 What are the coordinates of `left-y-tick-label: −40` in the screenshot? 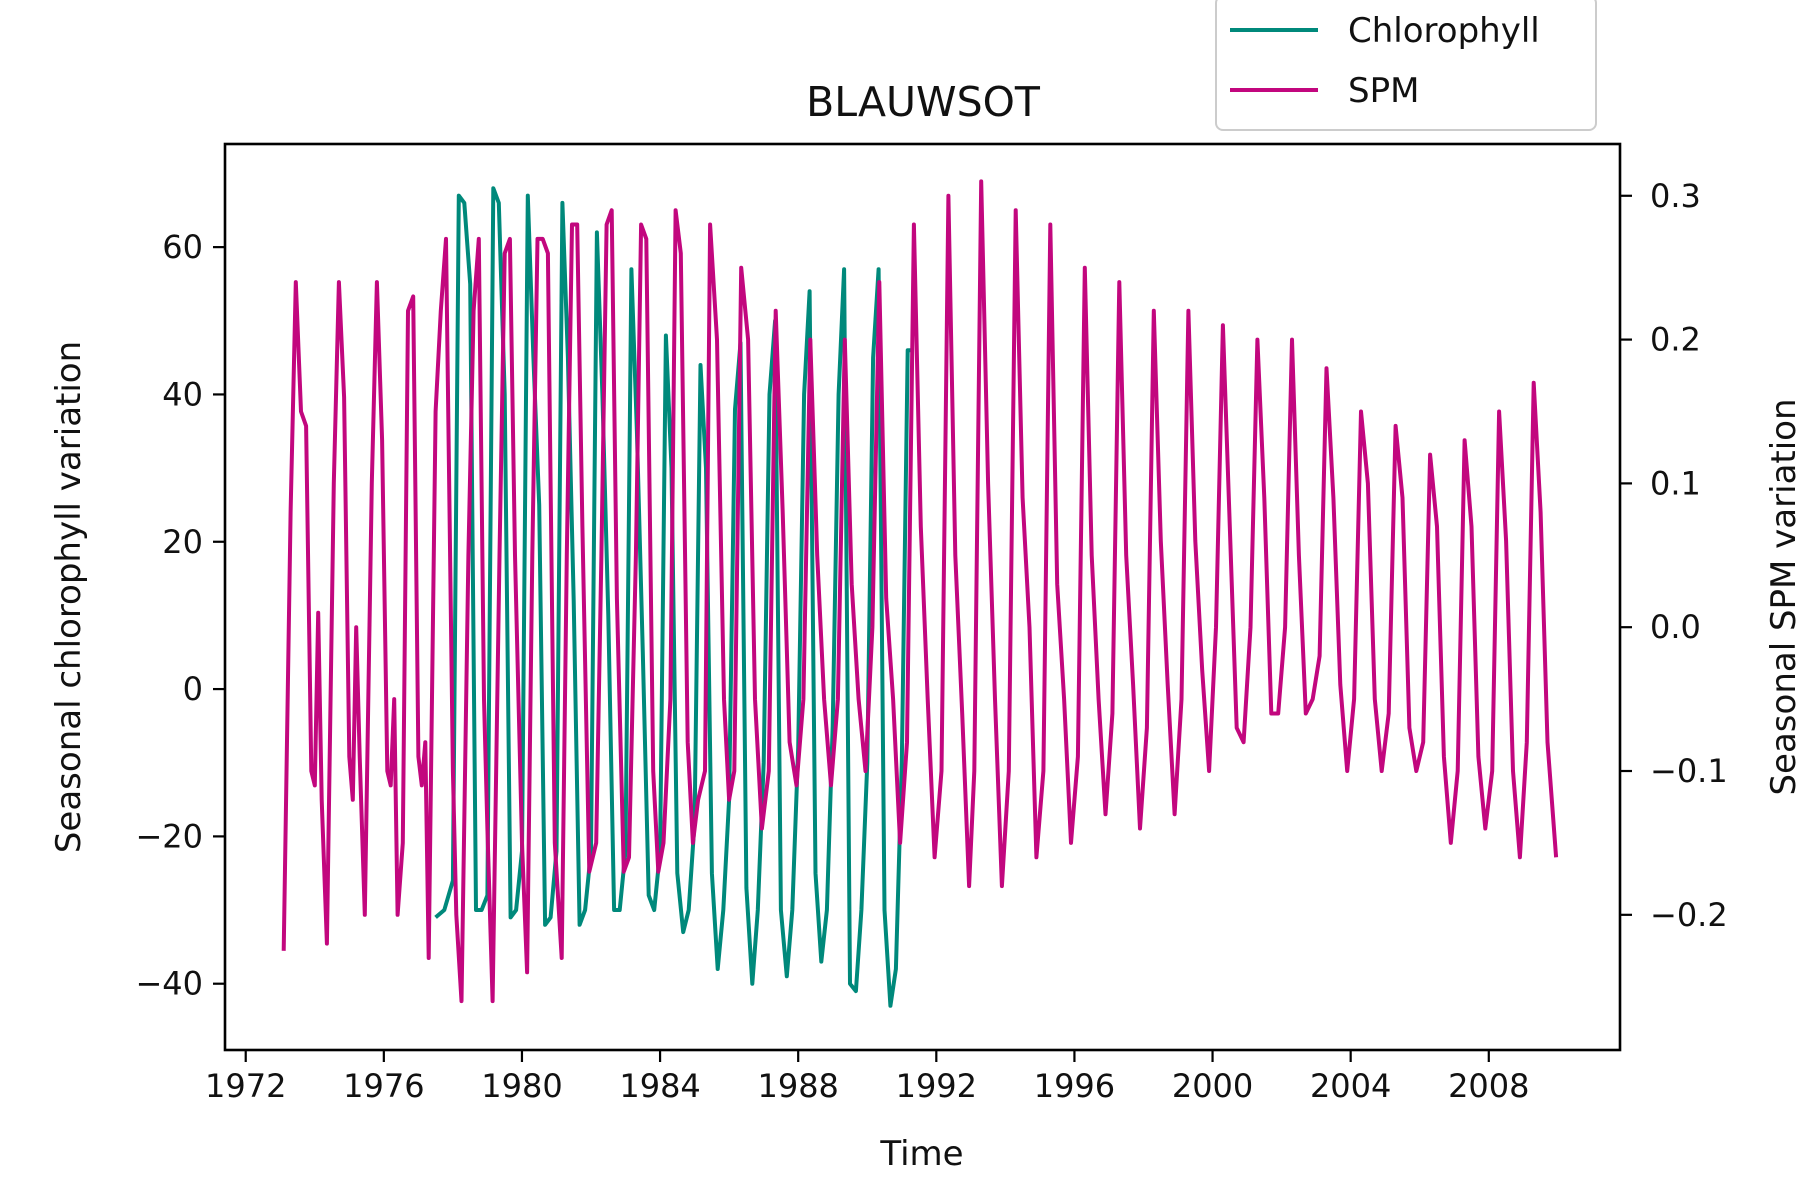 It's located at (169, 984).